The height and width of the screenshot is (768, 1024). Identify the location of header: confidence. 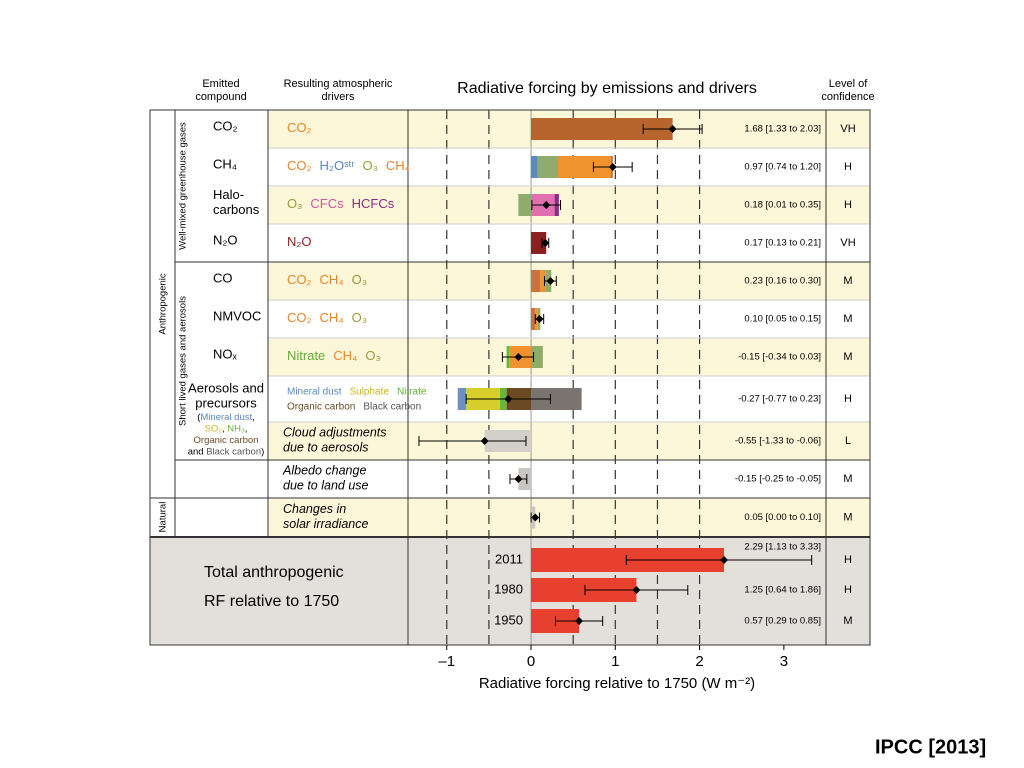
(847, 97).